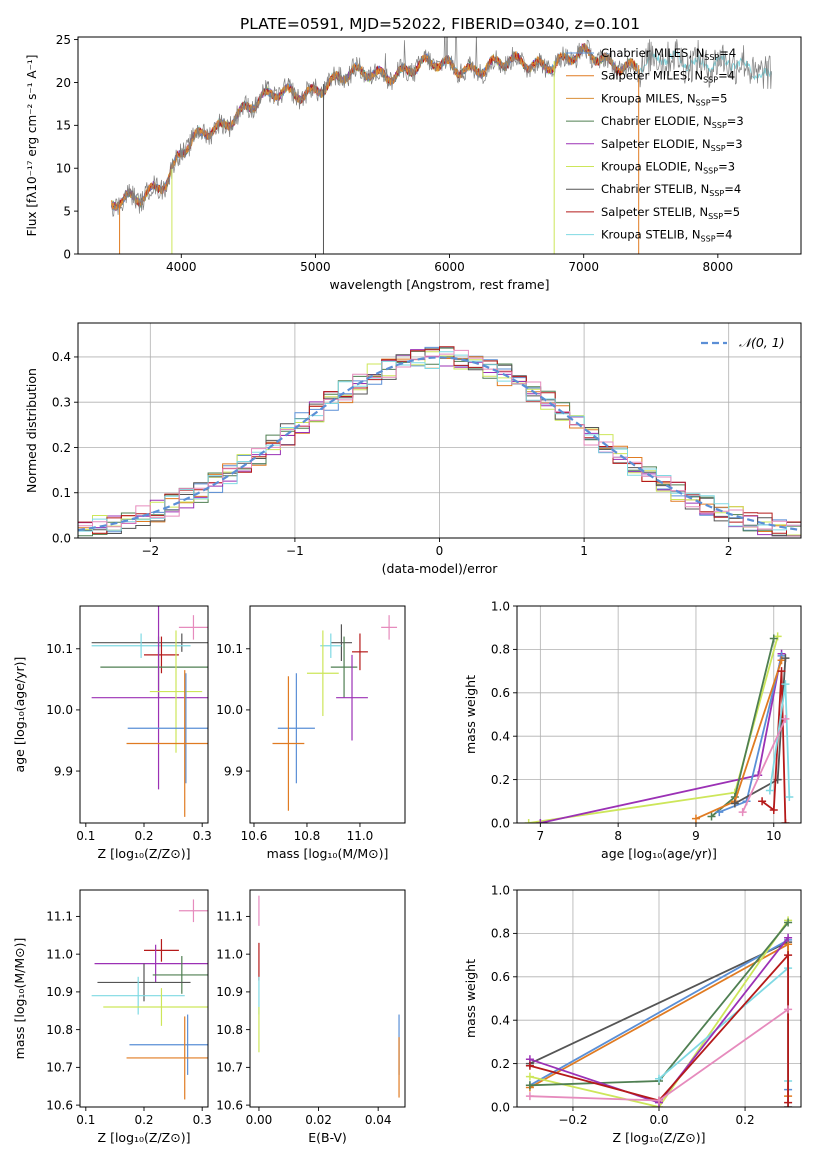  What do you see at coordinates (149, 999) in the screenshot?
I see `plot-area-mass_vs_Z` at bounding box center [149, 999].